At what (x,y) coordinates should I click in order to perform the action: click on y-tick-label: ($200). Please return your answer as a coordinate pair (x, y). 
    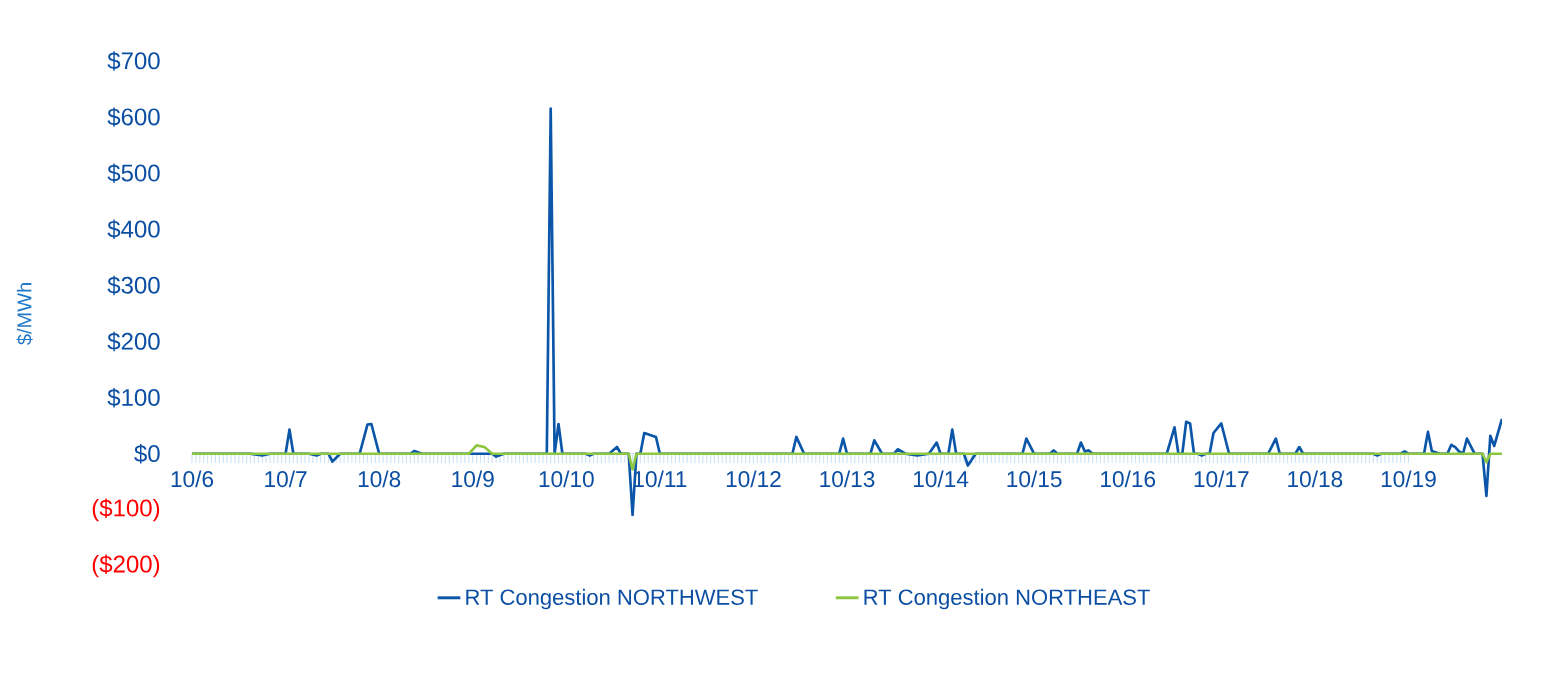
    Looking at the image, I should click on (126, 566).